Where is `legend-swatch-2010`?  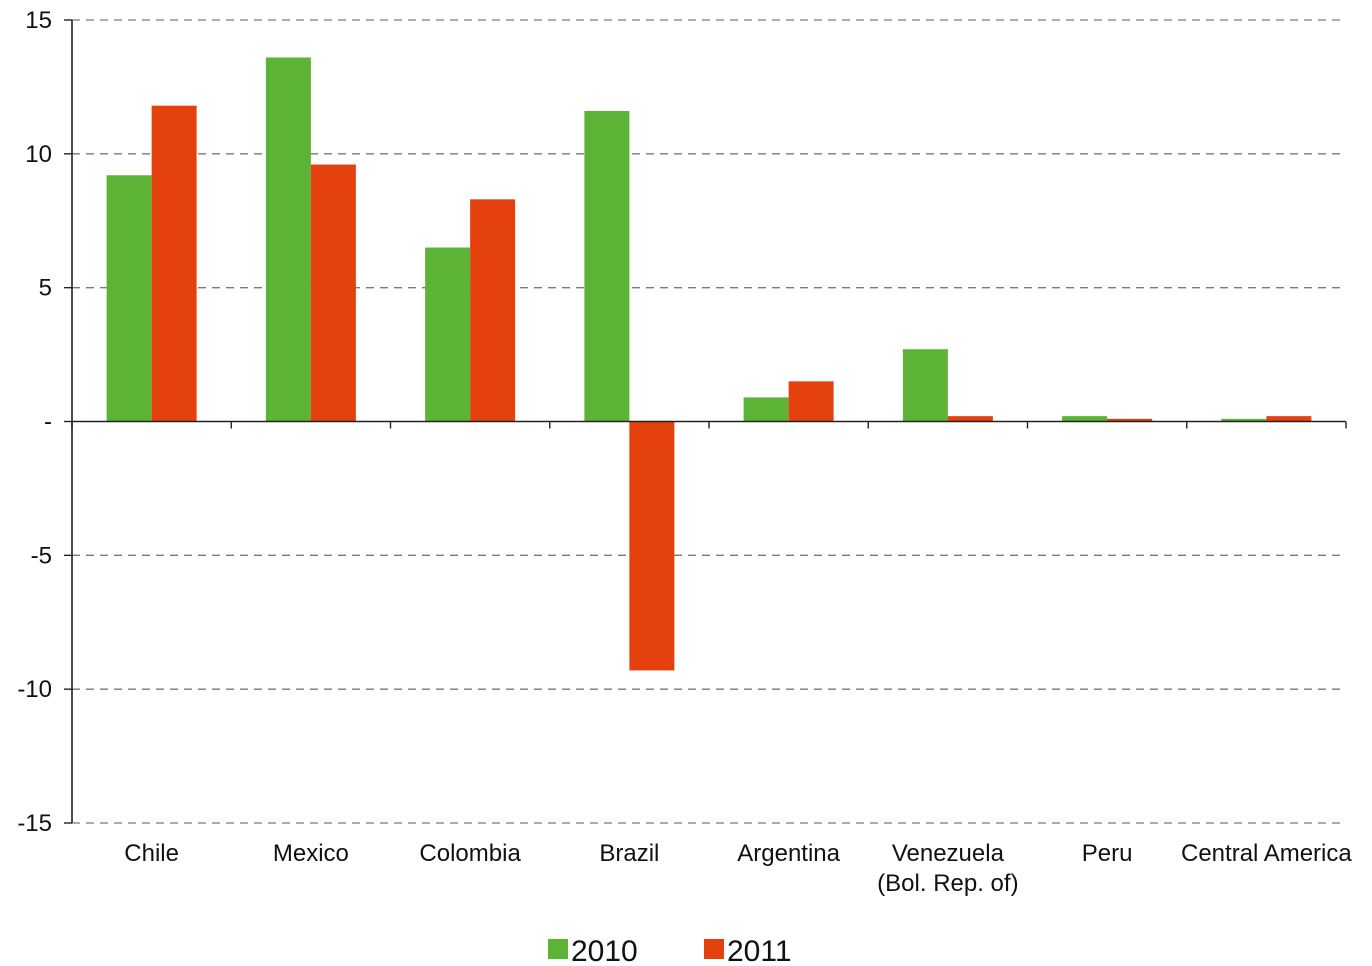
legend-swatch-2010 is located at coordinates (558, 949).